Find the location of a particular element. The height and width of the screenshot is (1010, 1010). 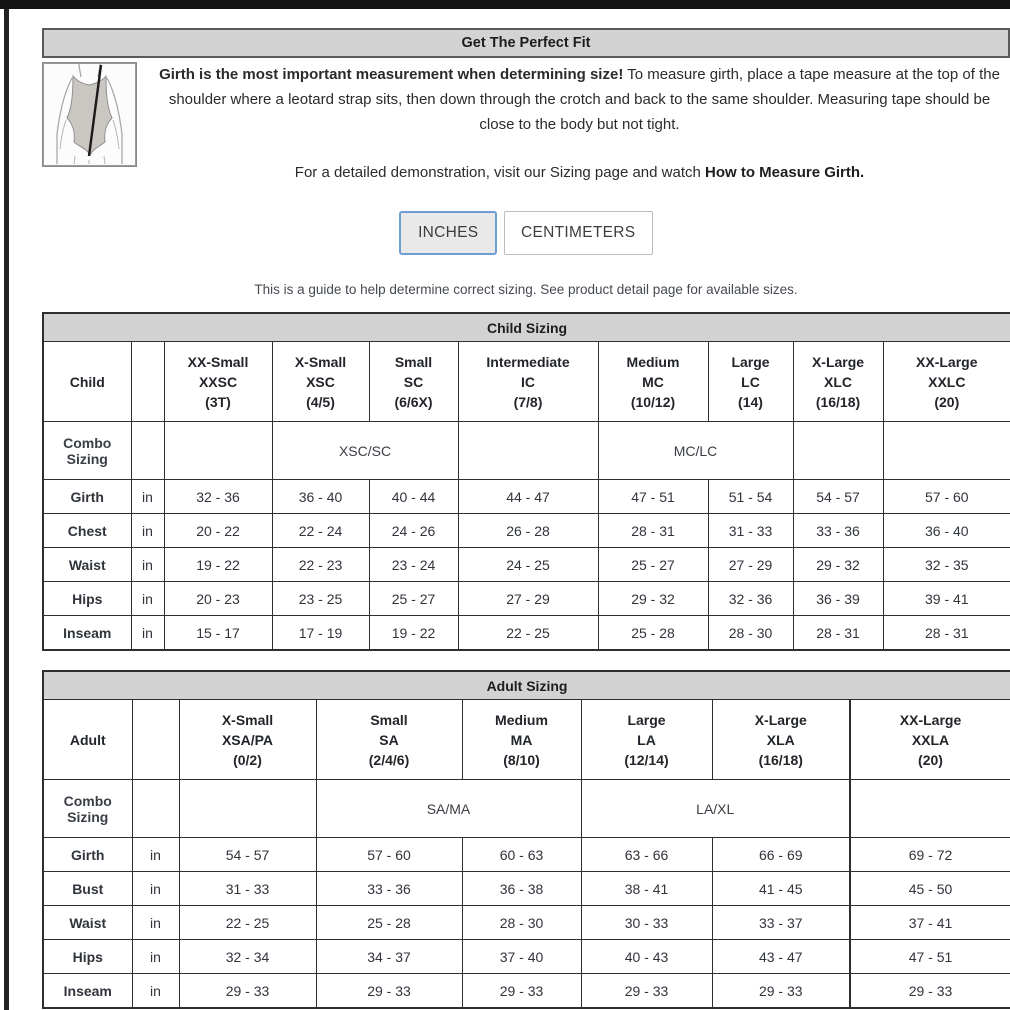

size-column-header: Small SA (2/4/6) is located at coordinates (389, 739).